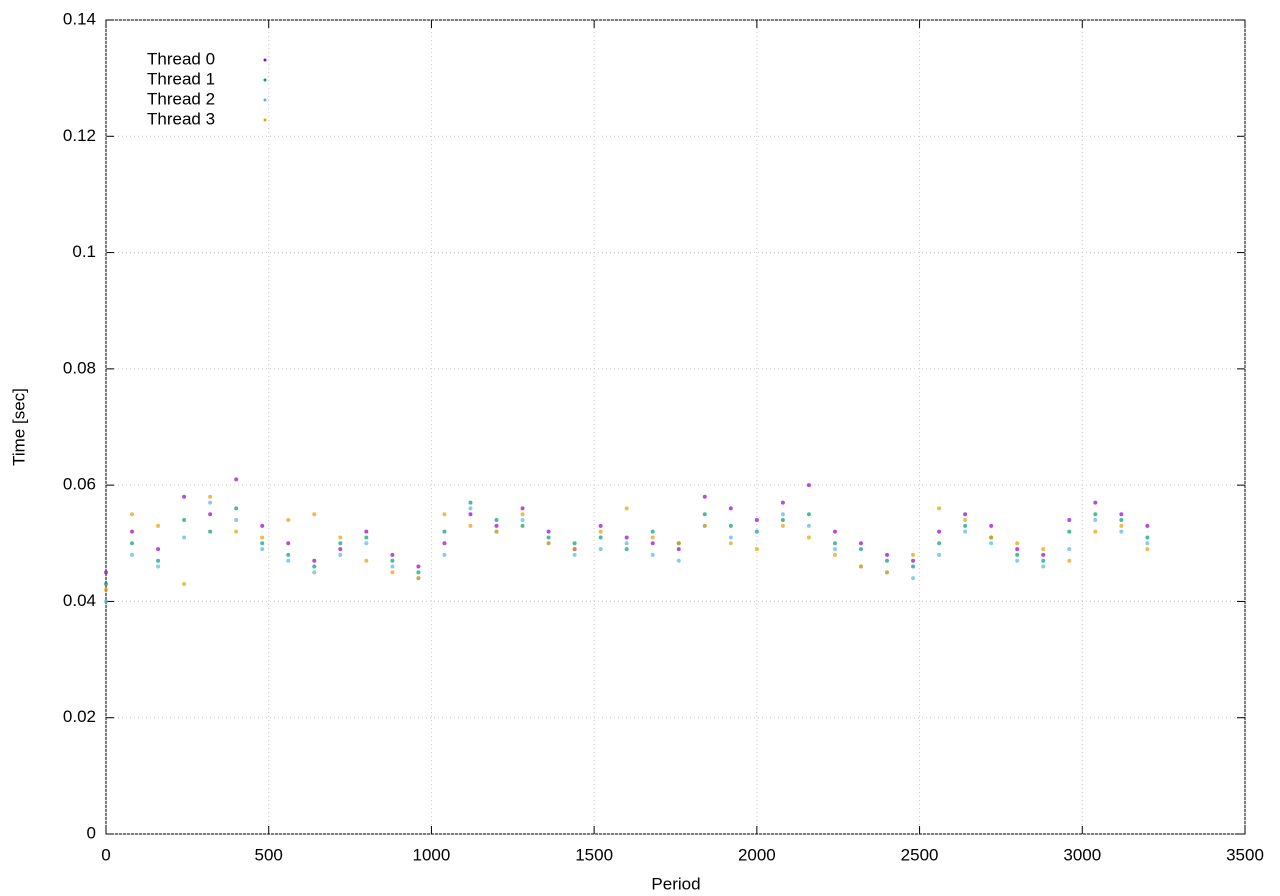  Describe the element at coordinates (265, 120) in the screenshot. I see `legend-marker` at that location.